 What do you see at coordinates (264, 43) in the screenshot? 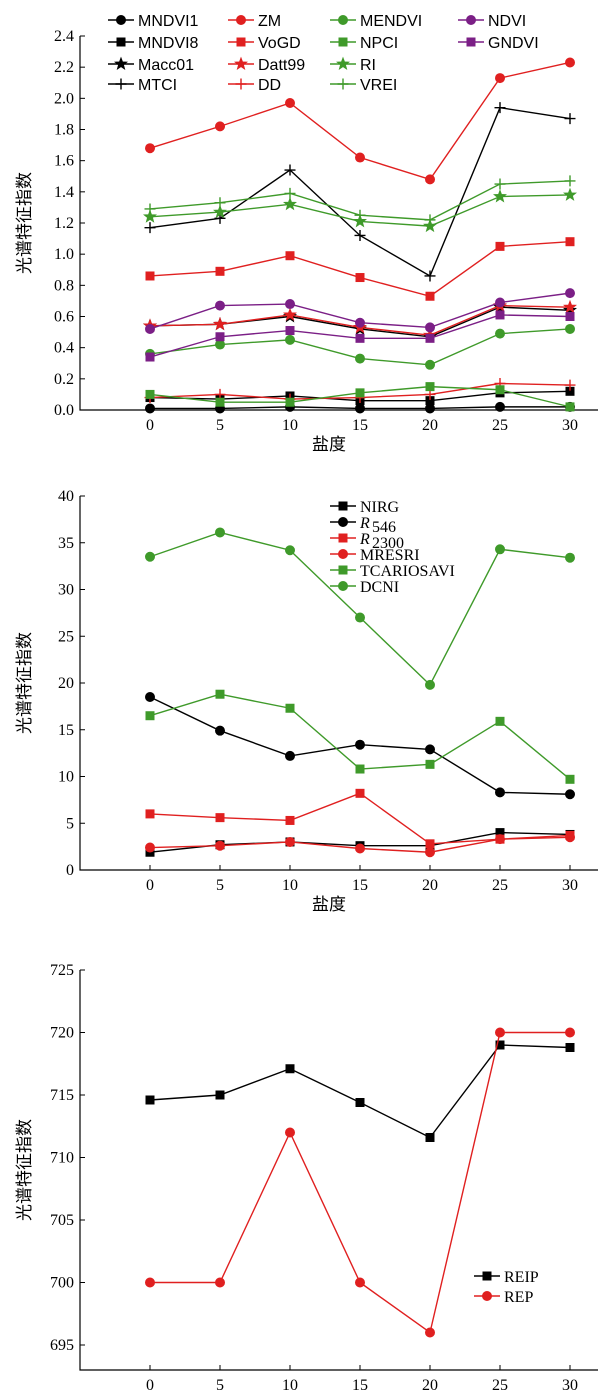
I see `legend-entry: VoGD` at bounding box center [264, 43].